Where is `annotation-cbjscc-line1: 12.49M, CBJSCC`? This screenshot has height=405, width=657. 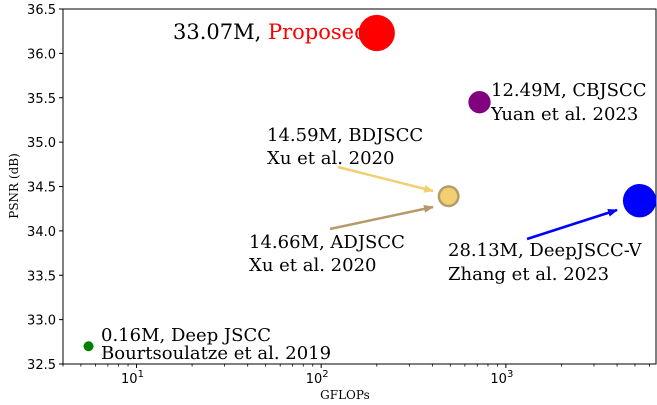 annotation-cbjscc-line1: 12.49M, CBJSCC is located at coordinates (569, 90).